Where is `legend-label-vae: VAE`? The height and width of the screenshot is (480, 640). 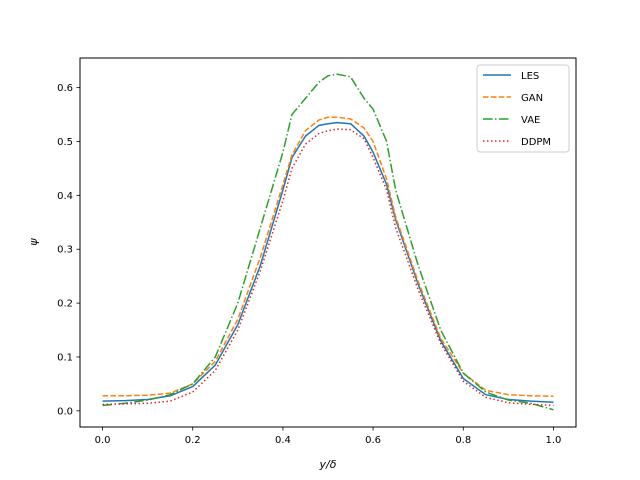 legend-label-vae: VAE is located at coordinates (530, 120).